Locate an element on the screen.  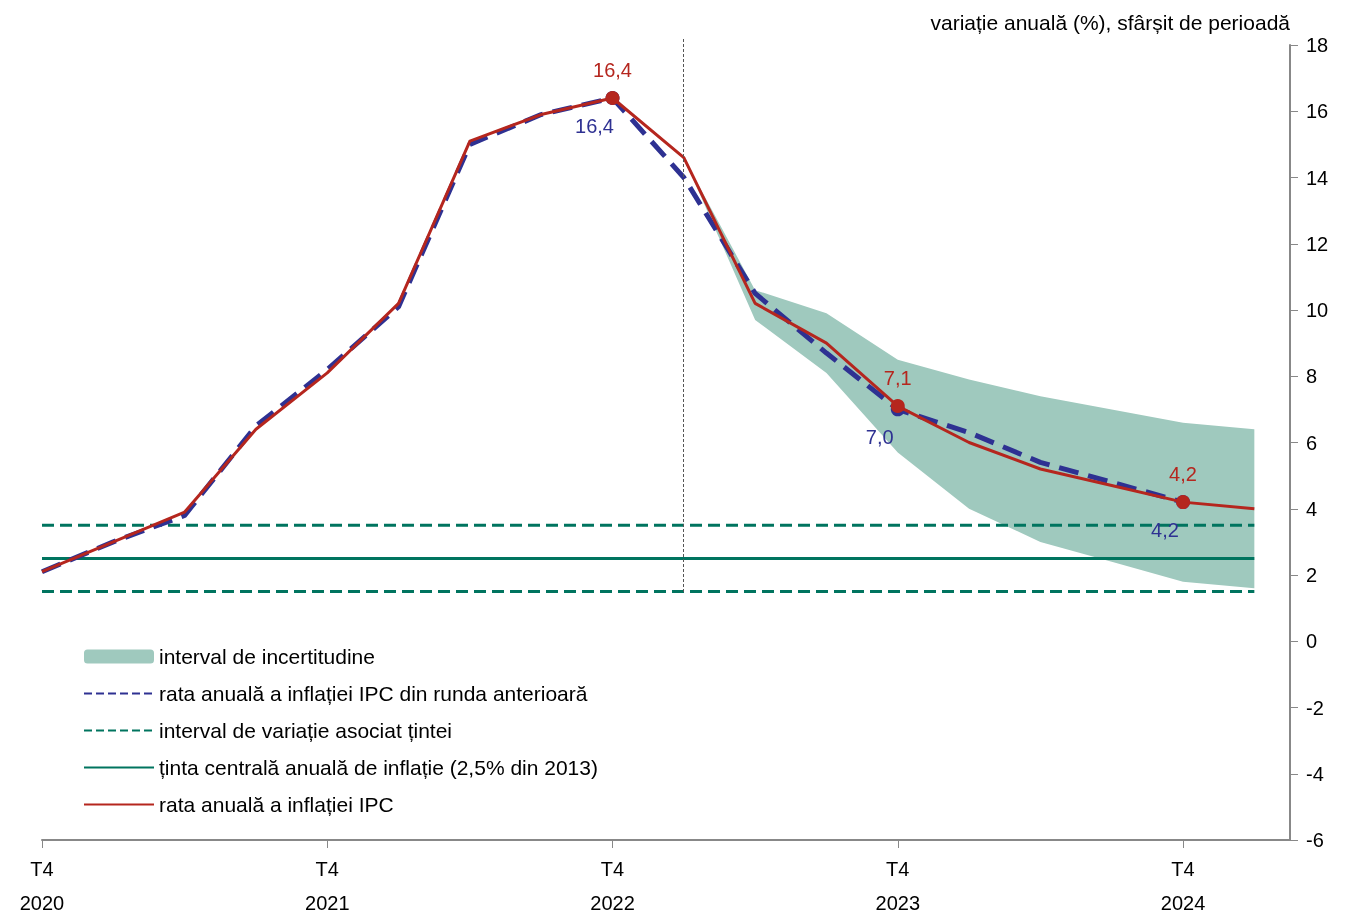
y-tick-label: 0 is located at coordinates (1312, 641).